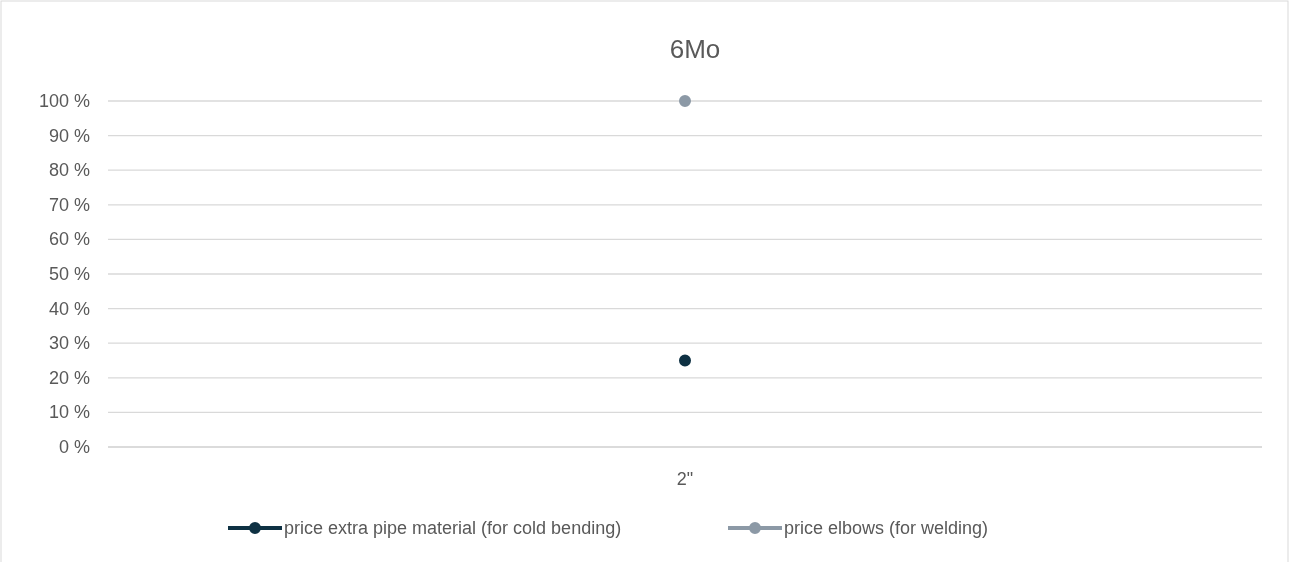 Image resolution: width=1289 pixels, height=562 pixels. Describe the element at coordinates (453, 528) in the screenshot. I see `legend-label: price extra pipe material (for cold bending)` at that location.